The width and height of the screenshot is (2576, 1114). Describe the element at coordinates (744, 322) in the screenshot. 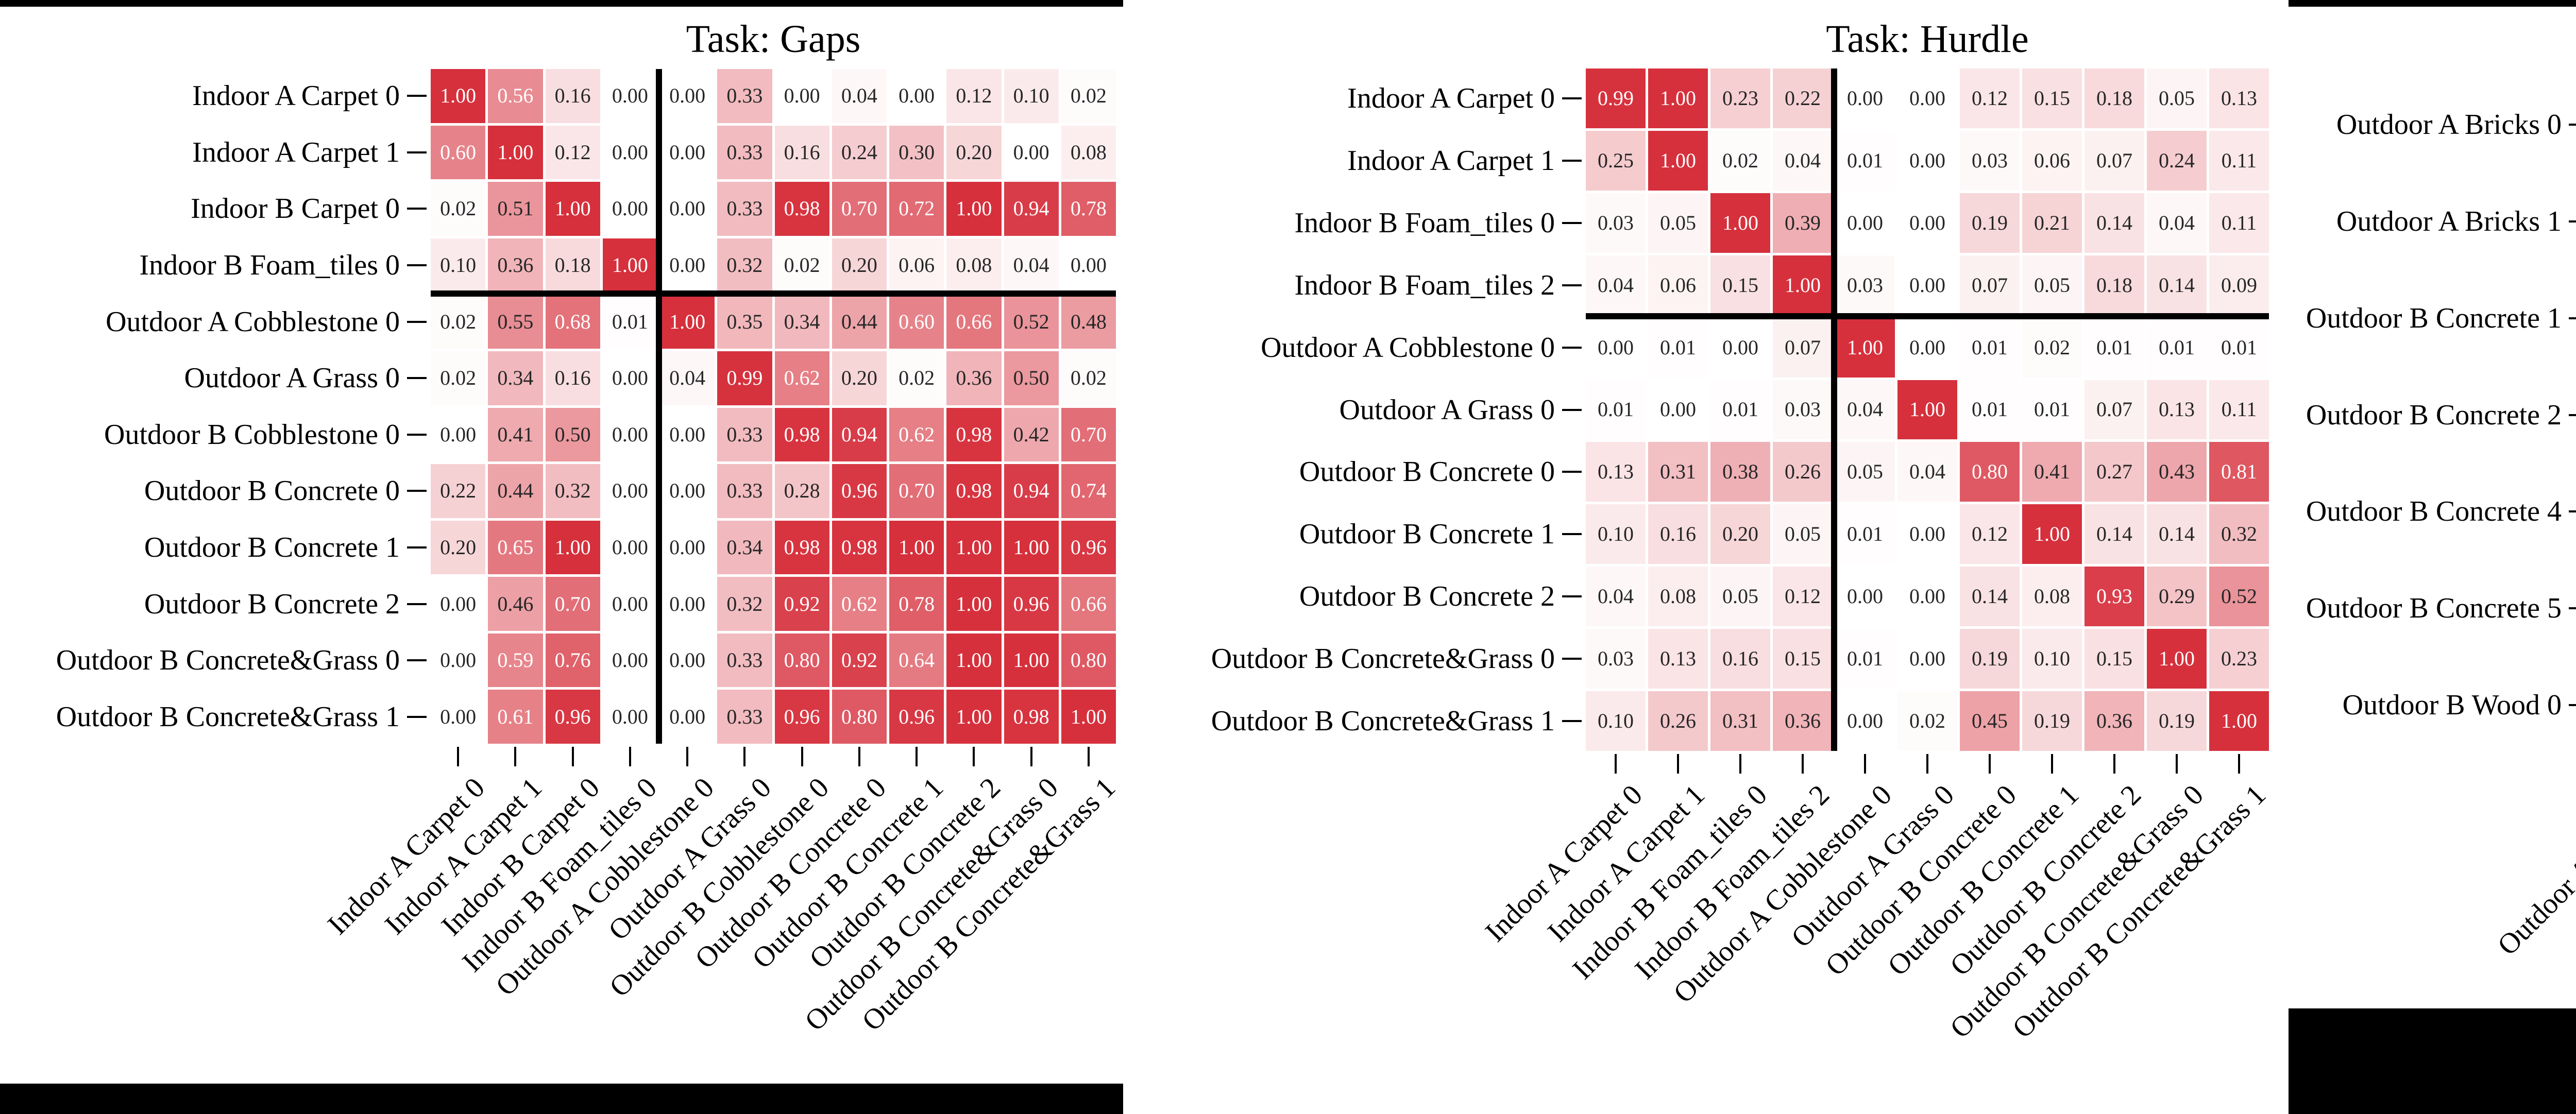

I see `heatmap-cell: 0.35` at that location.